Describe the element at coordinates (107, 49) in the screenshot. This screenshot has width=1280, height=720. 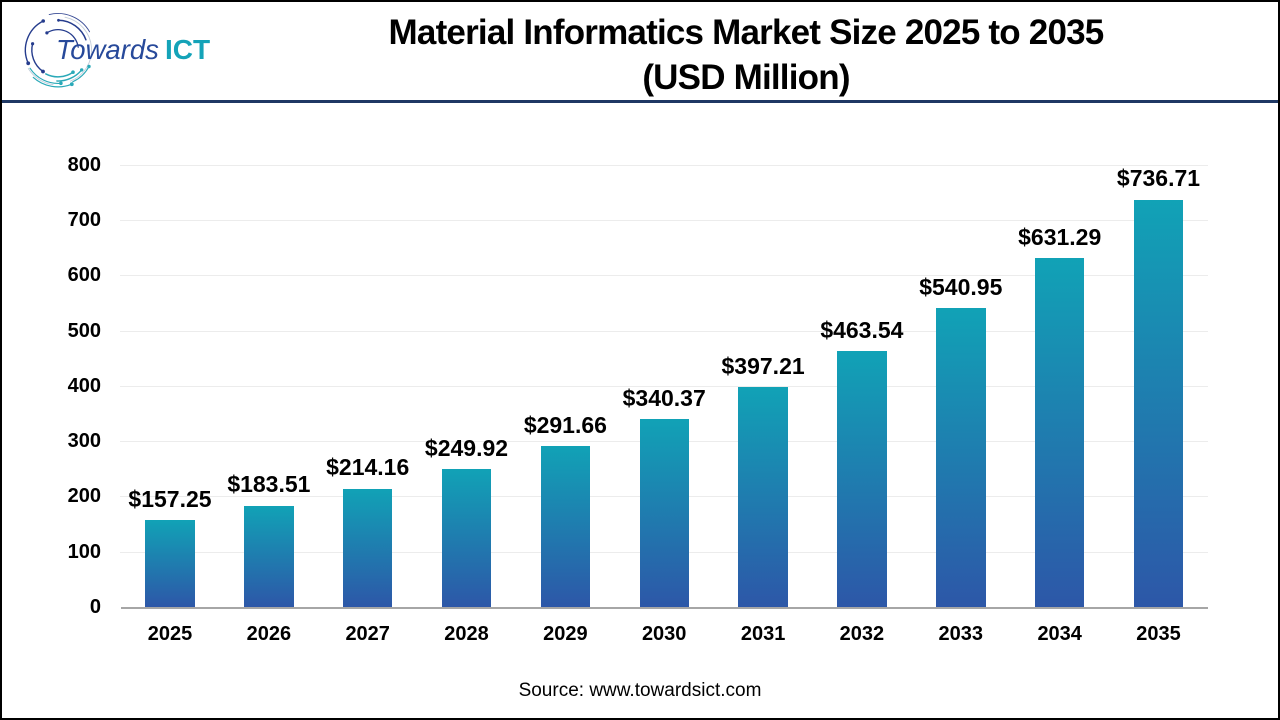
I see `svg-text: Towards` at that location.